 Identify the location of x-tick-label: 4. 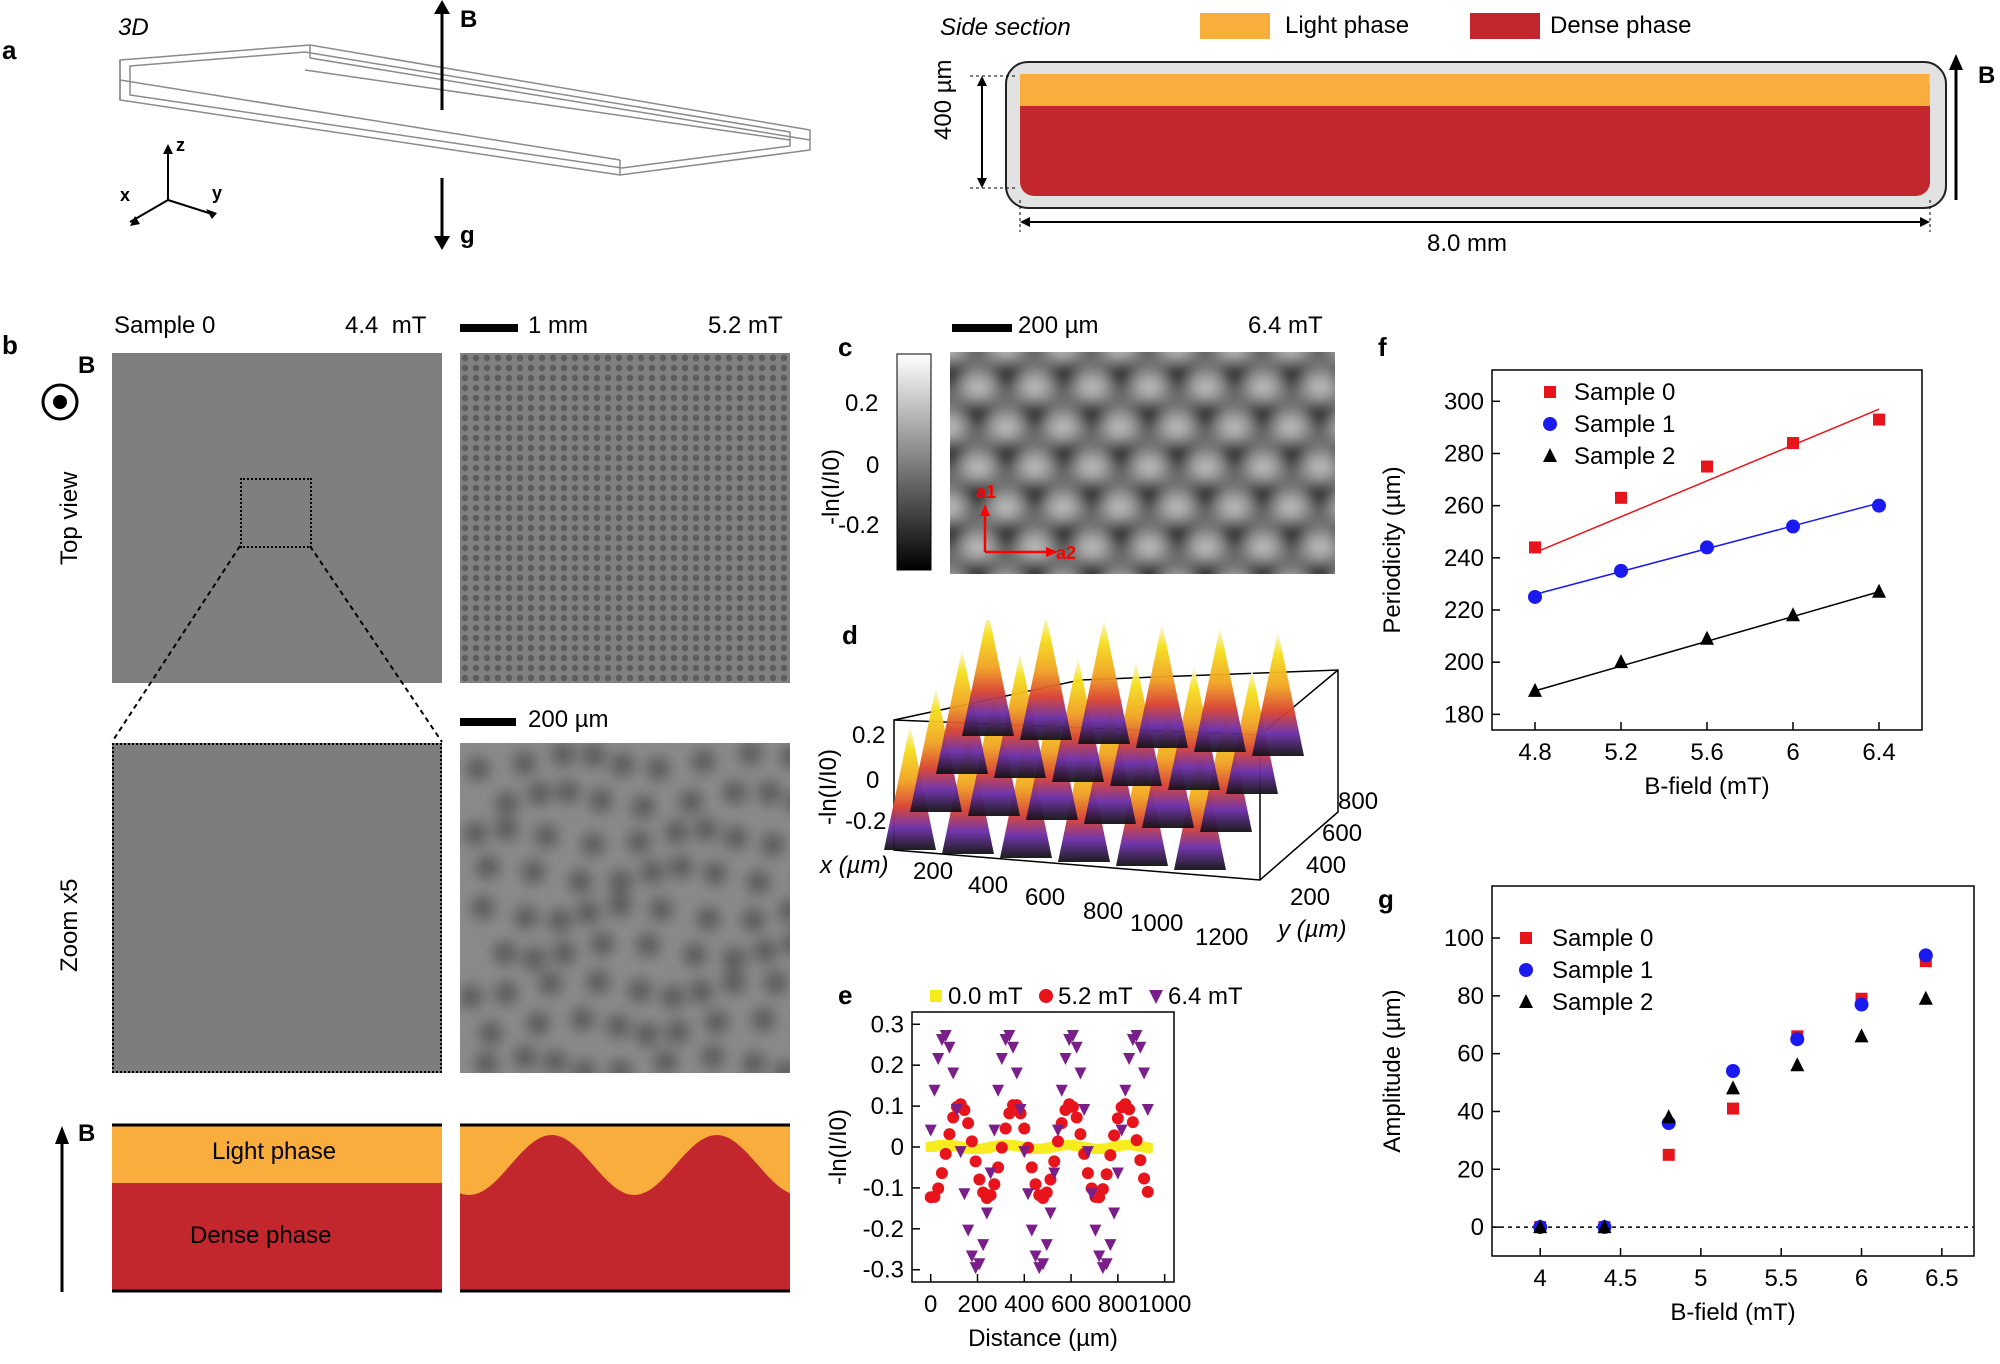
(1540, 1278).